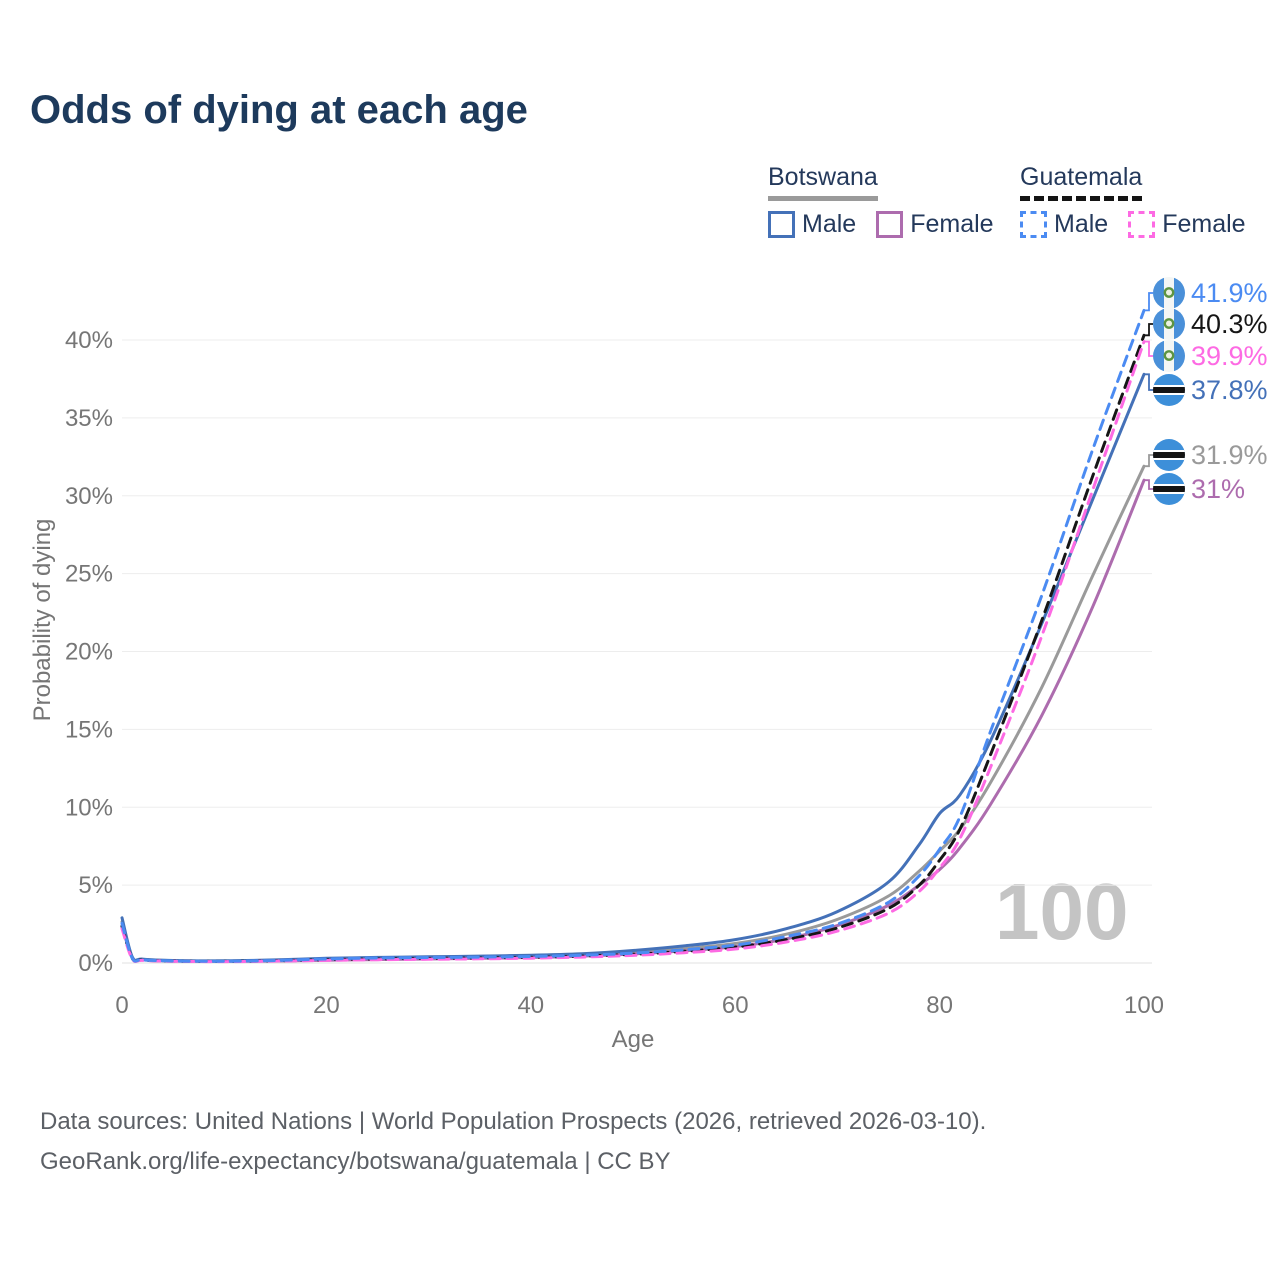 Image resolution: width=1280 pixels, height=1280 pixels. What do you see at coordinates (1229, 390) in the screenshot?
I see `end-value-label: 37.8%` at bounding box center [1229, 390].